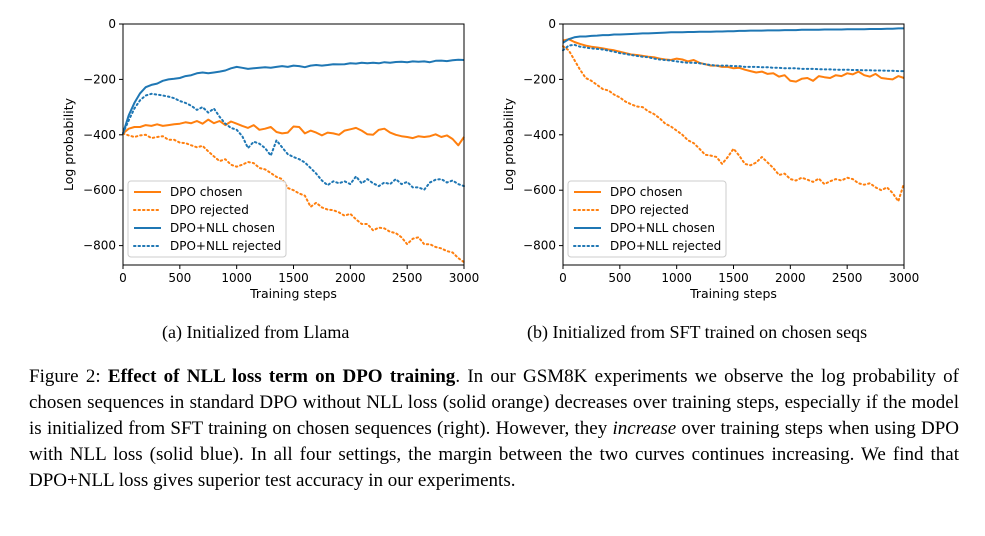  What do you see at coordinates (281, 376) in the screenshot?
I see `caption-bold: Effect of NLL loss term on DPO training` at bounding box center [281, 376].